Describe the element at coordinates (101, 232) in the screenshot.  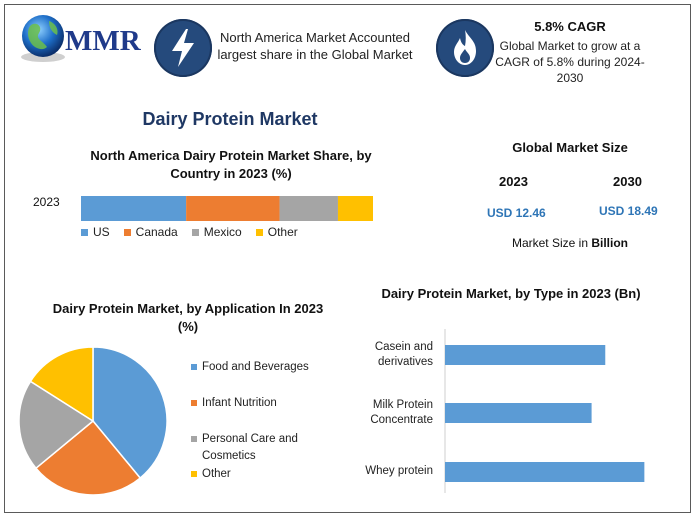
I see `legend-label: US` at that location.